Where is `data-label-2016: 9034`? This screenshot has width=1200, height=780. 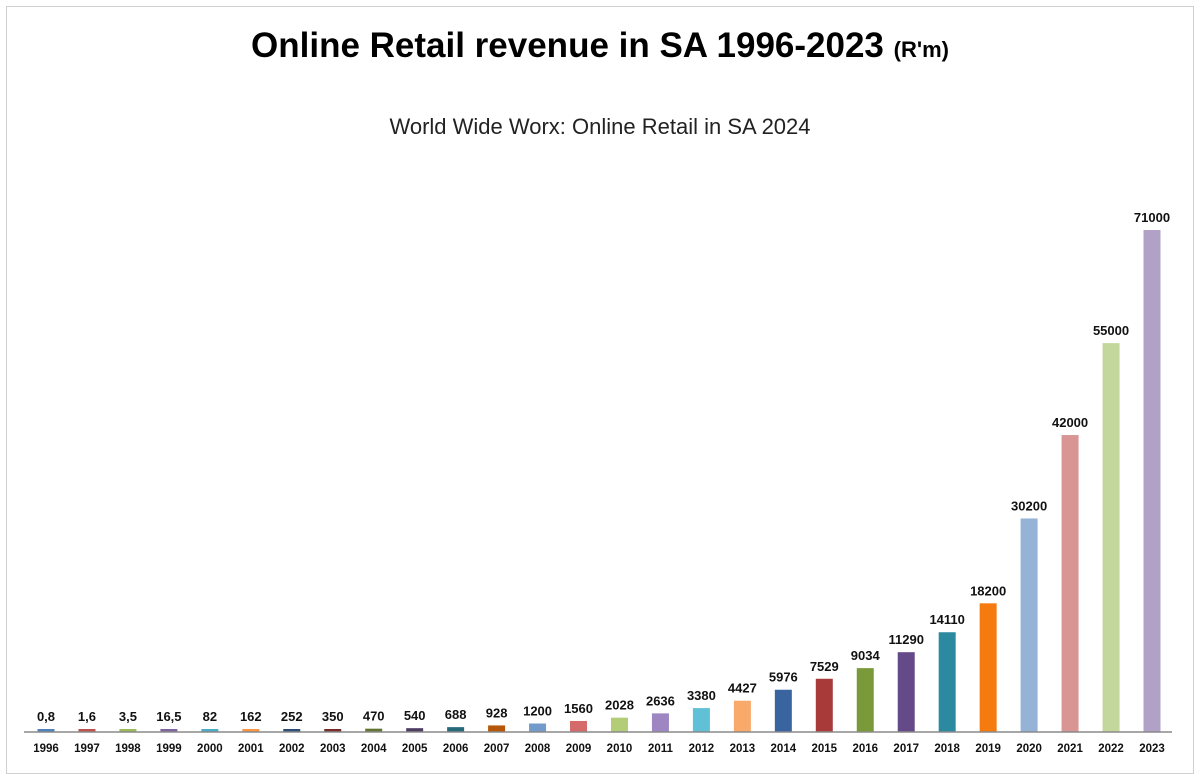
data-label-2016: 9034 is located at coordinates (866, 655).